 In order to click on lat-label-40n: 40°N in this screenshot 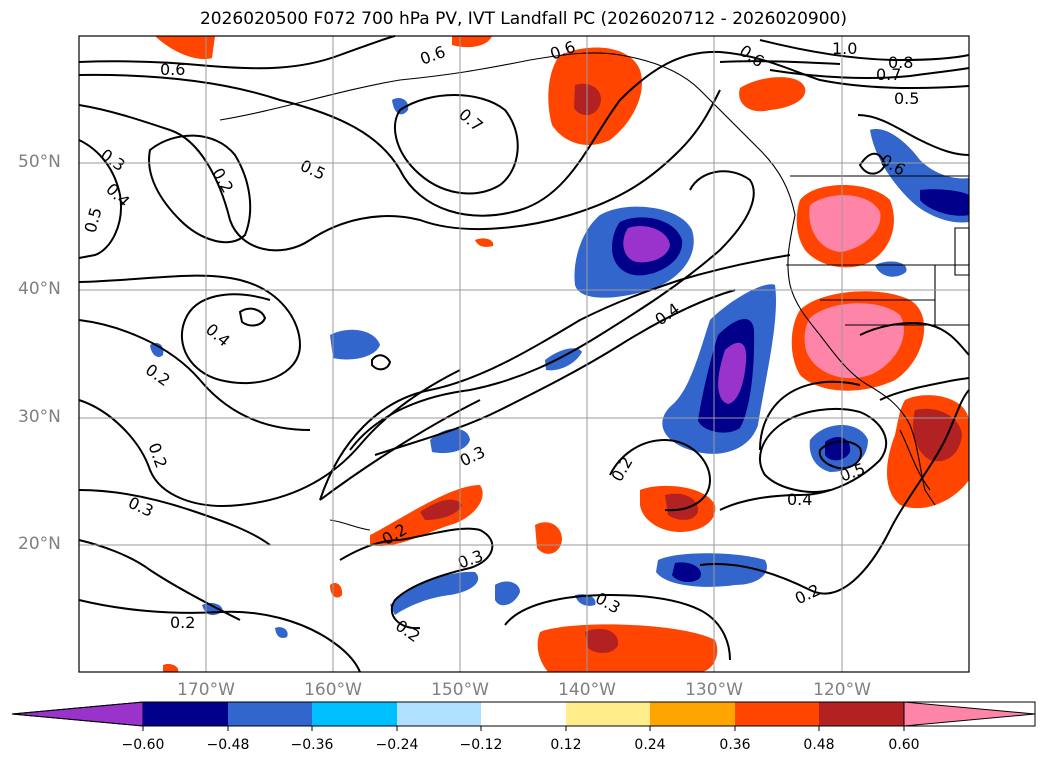, I will do `click(39, 289)`.